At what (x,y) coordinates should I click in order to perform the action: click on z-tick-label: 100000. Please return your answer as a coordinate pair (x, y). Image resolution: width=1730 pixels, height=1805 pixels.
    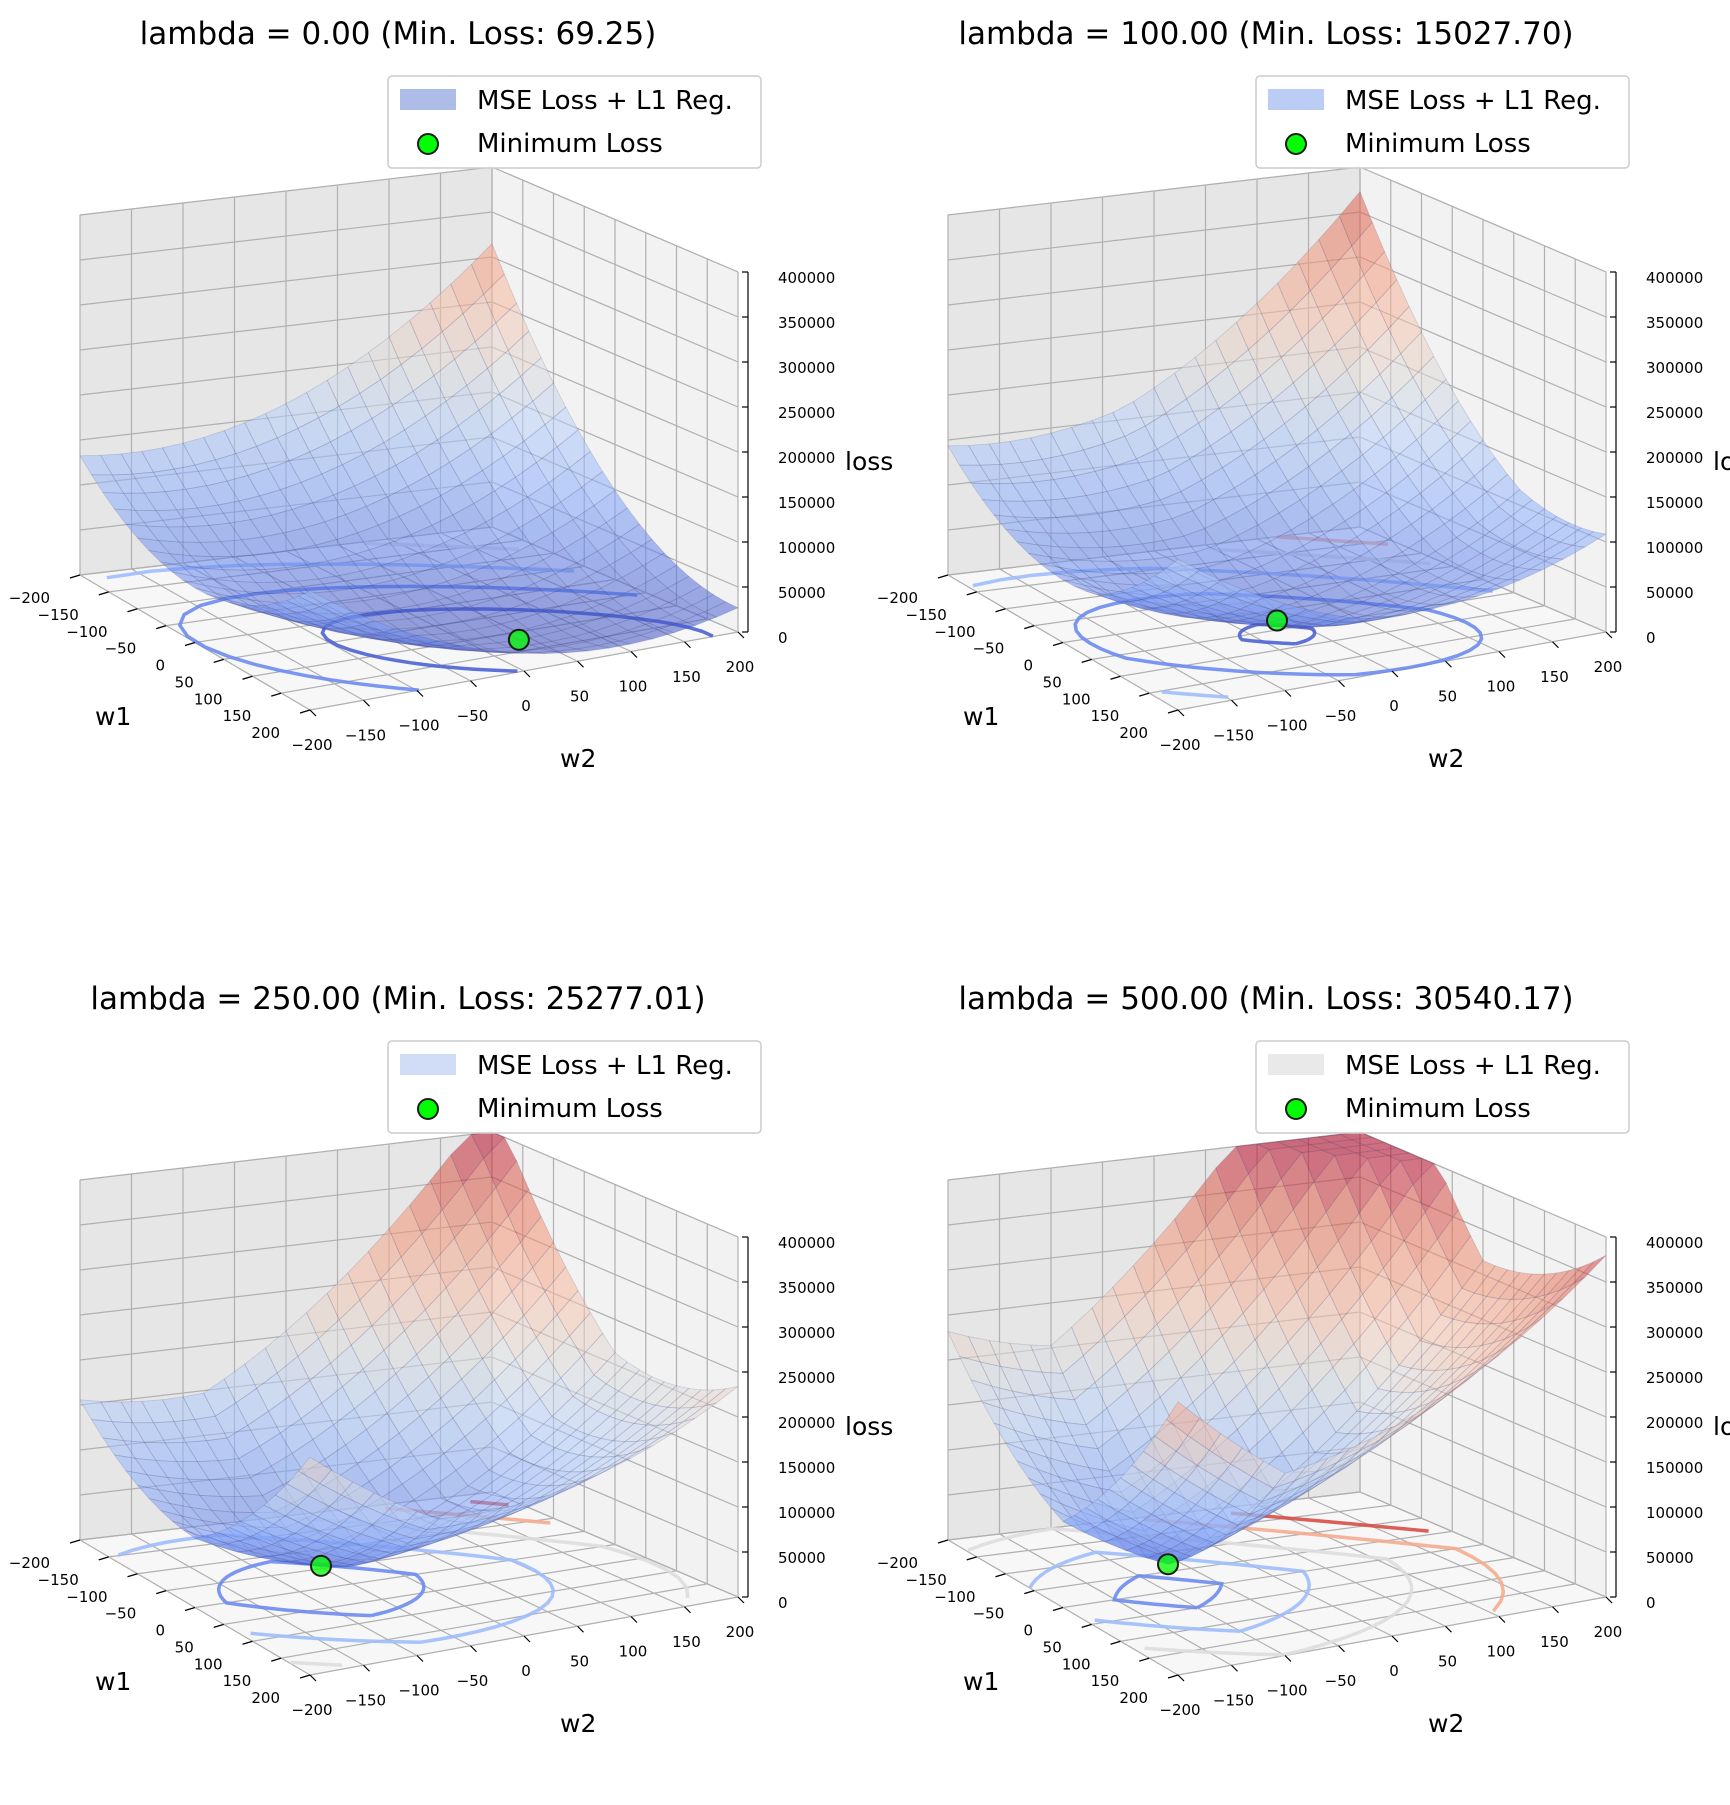
    Looking at the image, I should click on (1674, 548).